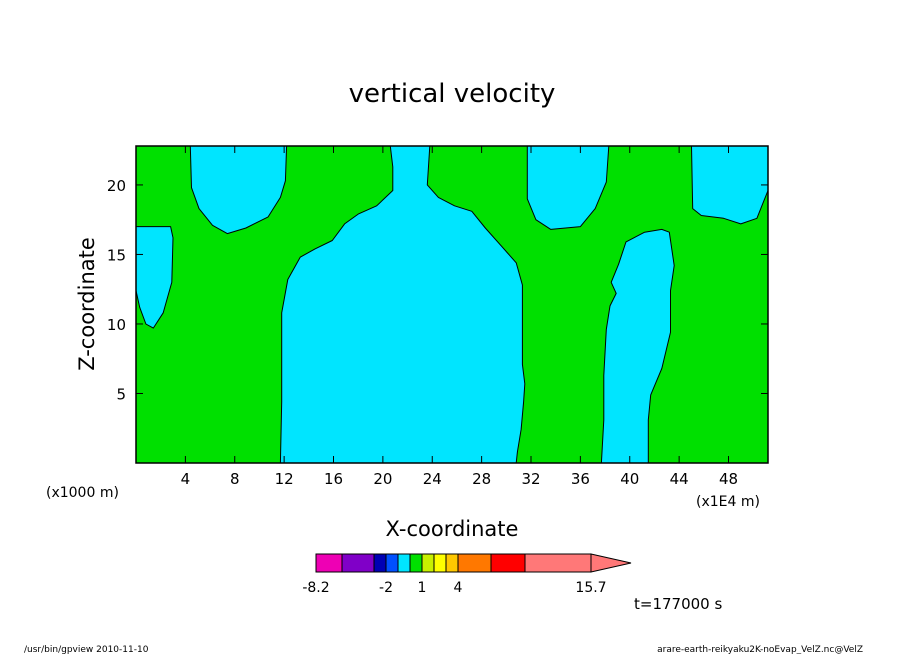 The height and width of the screenshot is (654, 904). I want to click on contour-region-e, so click(637, 346).